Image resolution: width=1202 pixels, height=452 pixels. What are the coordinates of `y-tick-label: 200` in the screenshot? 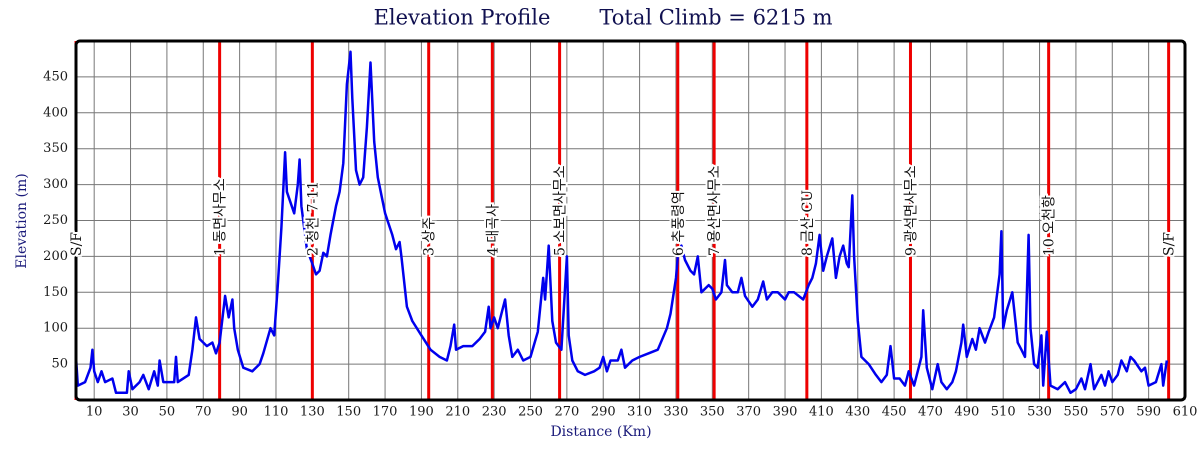 It's located at (55, 256).